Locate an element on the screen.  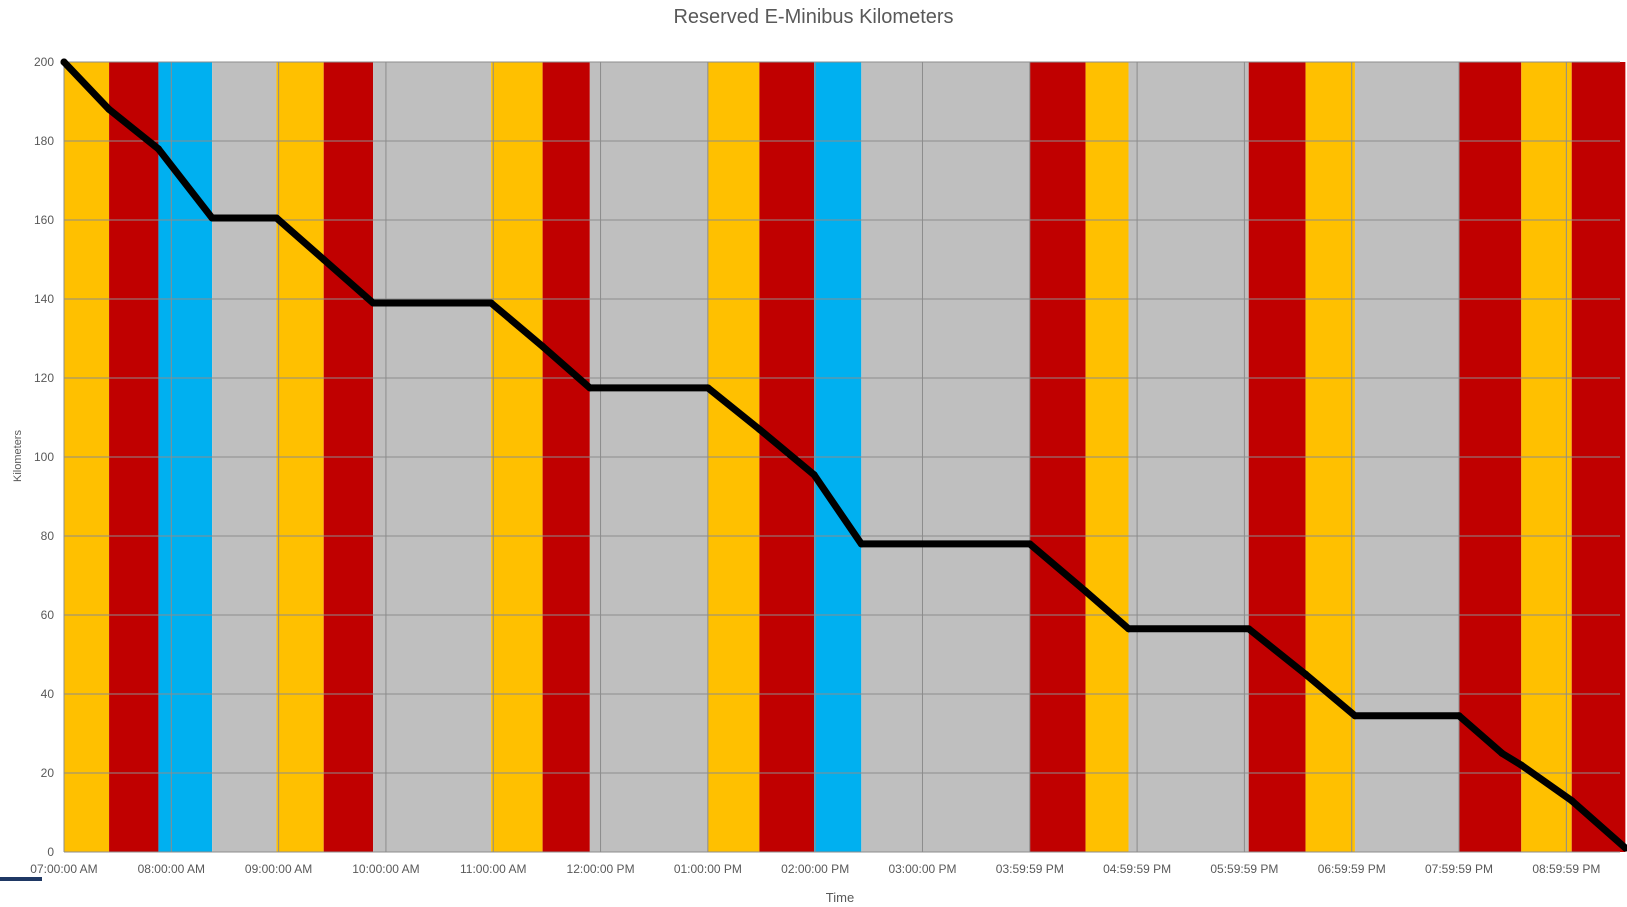
x-tick-label: 07:59:59 PM is located at coordinates (1459, 869).